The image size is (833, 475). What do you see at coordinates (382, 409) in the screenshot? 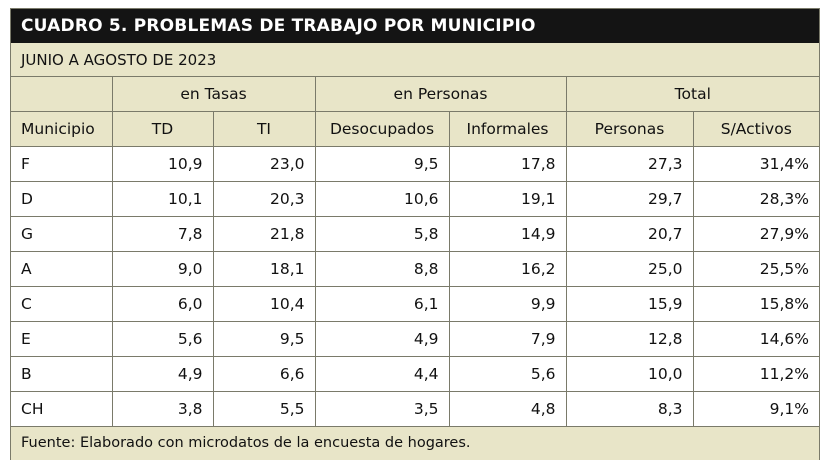
I see `cell-desocupados: 3,5` at bounding box center [382, 409].